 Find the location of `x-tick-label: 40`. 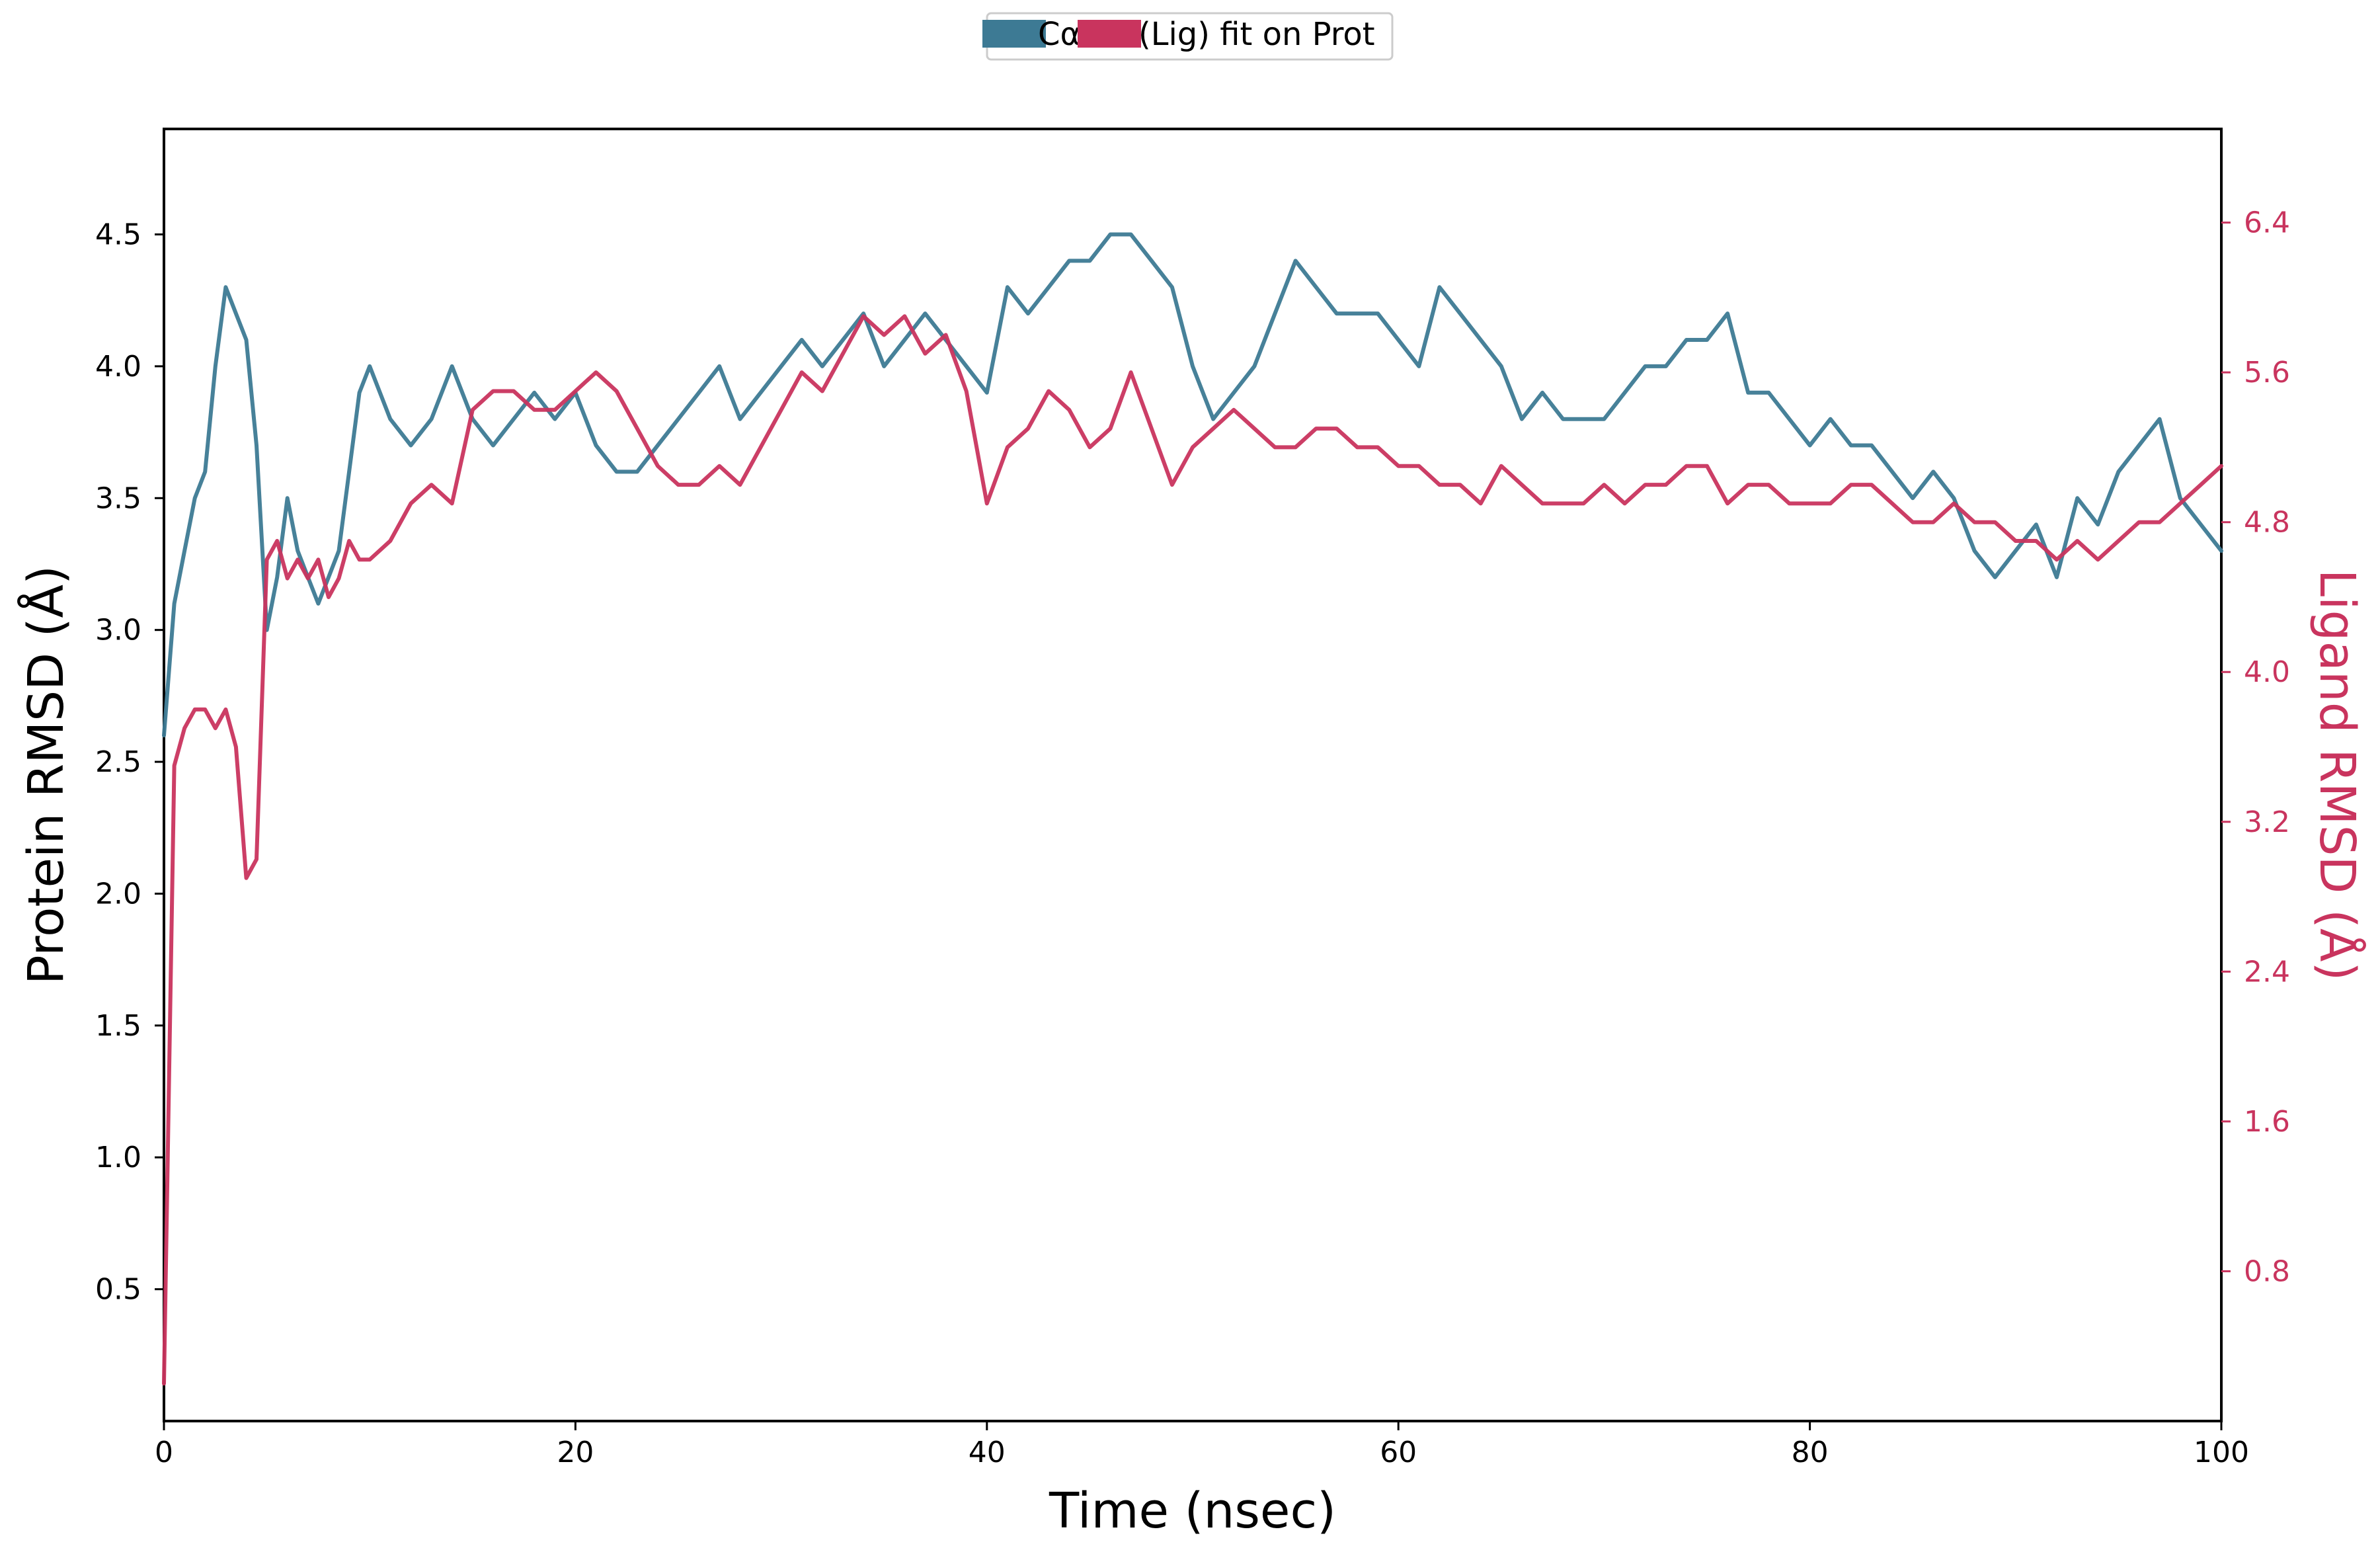

x-tick-label: 40 is located at coordinates (987, 1452).